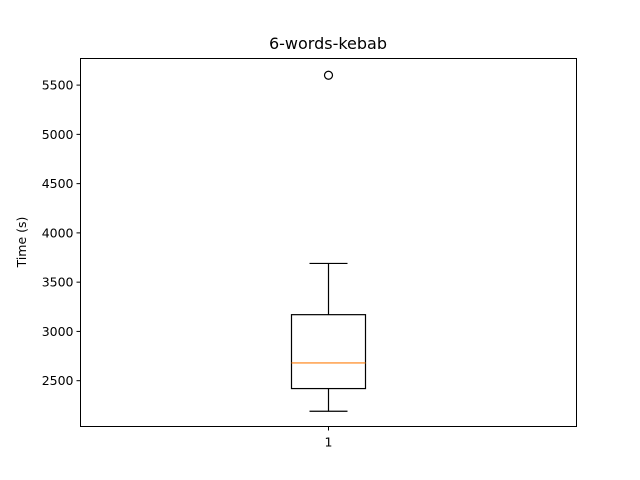 The image size is (640, 480). What do you see at coordinates (58, 380) in the screenshot?
I see `y-tick-label: 2500` at bounding box center [58, 380].